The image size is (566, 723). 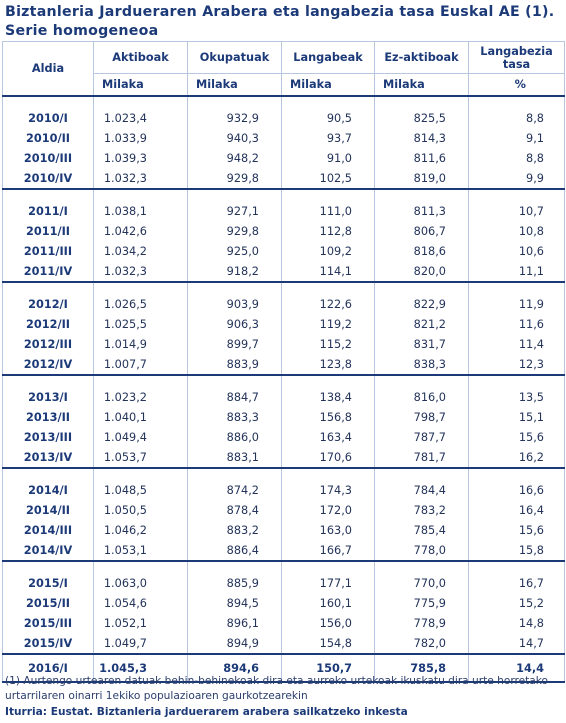 I want to click on inactive-cell: 806,7, so click(x=421, y=231).